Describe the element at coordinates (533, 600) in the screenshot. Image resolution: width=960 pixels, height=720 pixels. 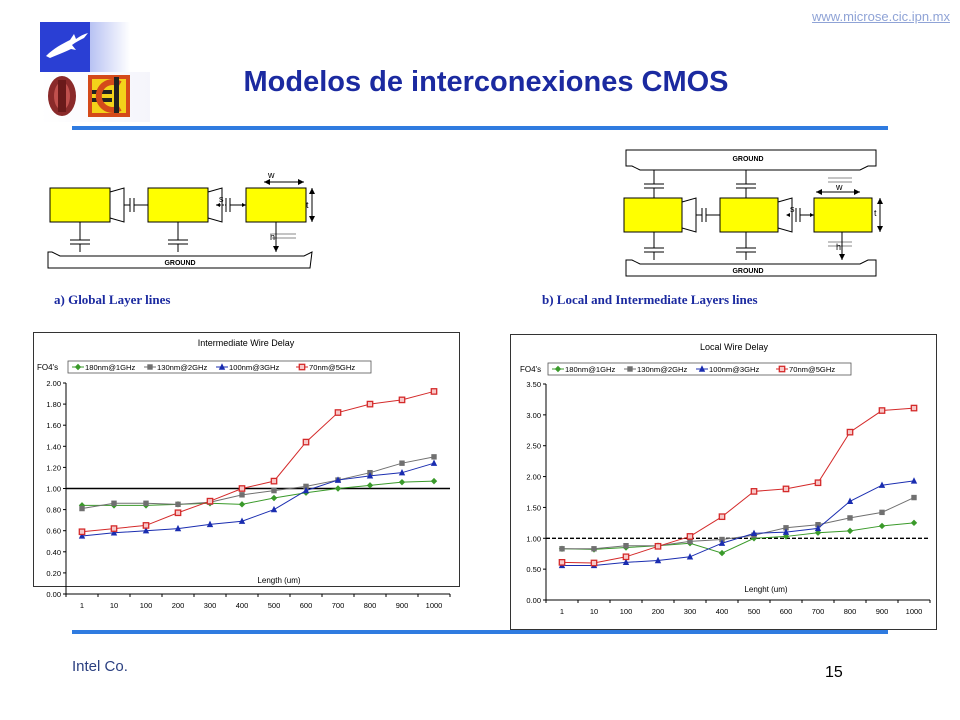
I see `y-tick-label: 0.00` at that location.